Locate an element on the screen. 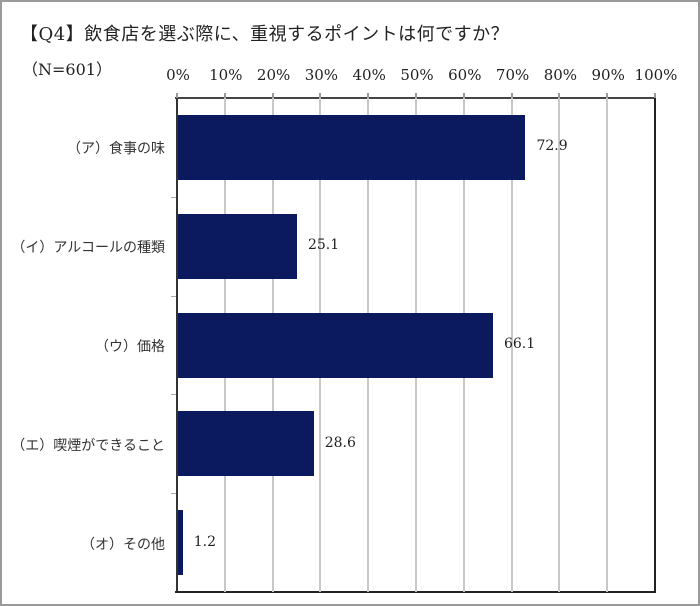 The image size is (700, 606). x-axis-tick-label: 30% is located at coordinates (321, 75).